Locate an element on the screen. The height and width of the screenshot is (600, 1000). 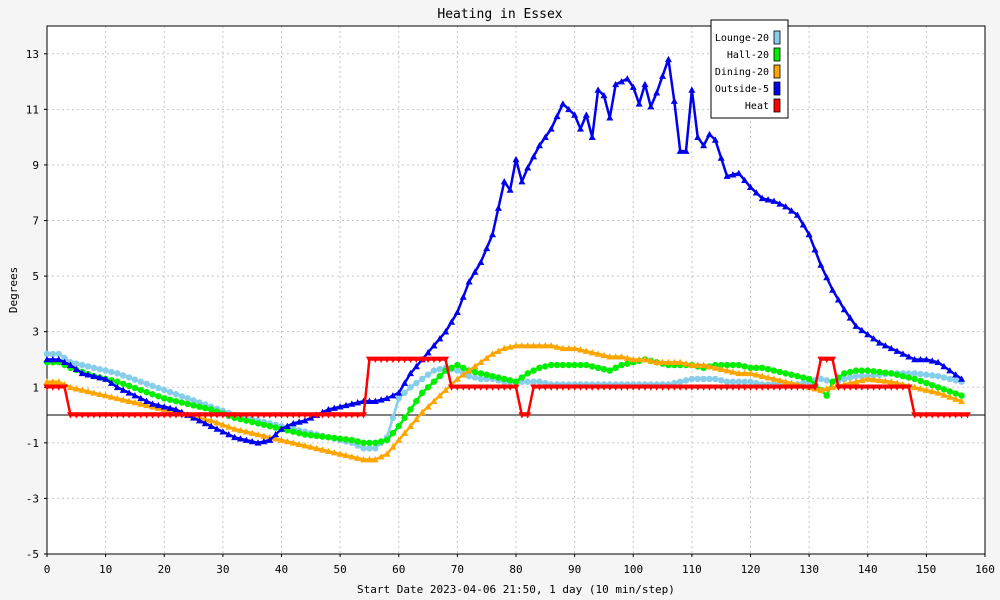
y-tick-label: -5 is located at coordinates (32, 554).